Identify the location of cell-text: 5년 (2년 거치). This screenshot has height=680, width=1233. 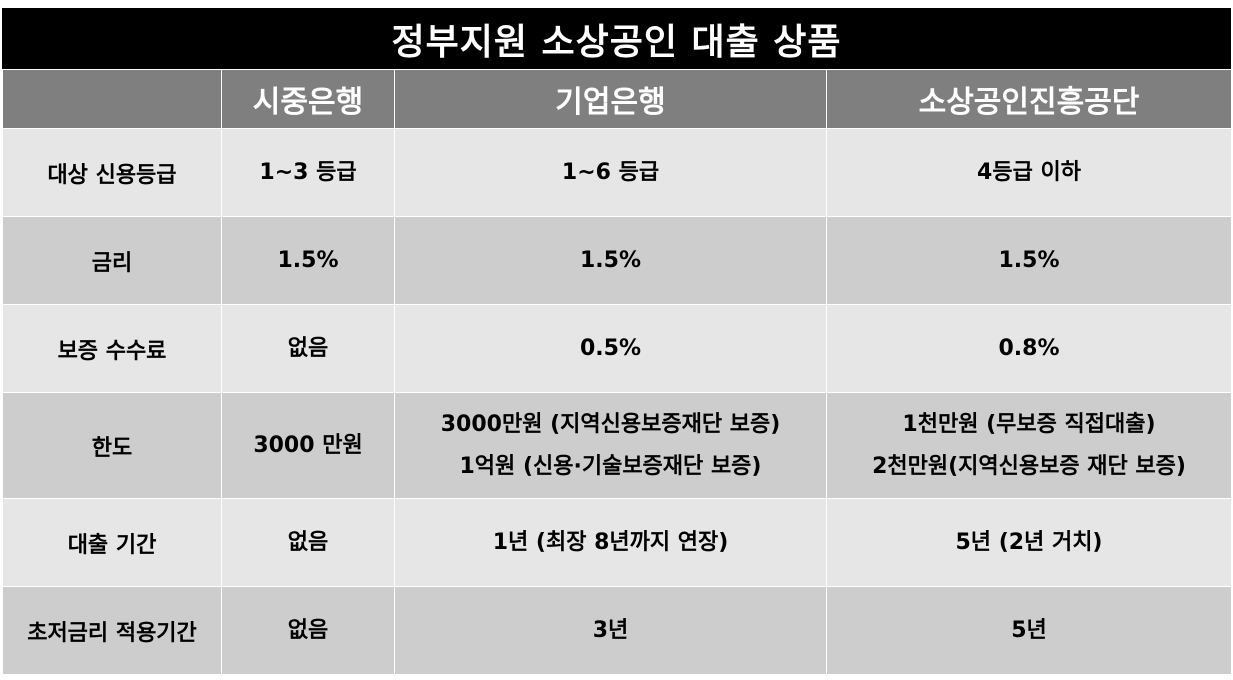
(1029, 542).